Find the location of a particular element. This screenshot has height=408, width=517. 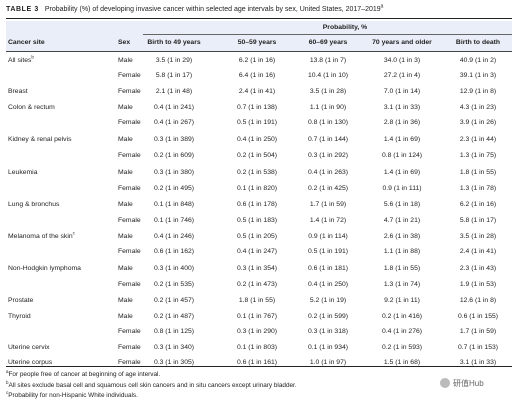

bottom-rule is located at coordinates (259, 366).